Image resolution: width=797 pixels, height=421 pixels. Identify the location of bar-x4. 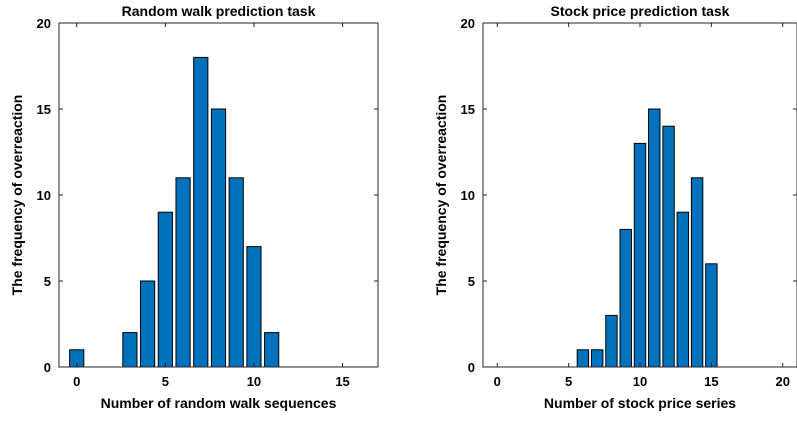
(148, 324).